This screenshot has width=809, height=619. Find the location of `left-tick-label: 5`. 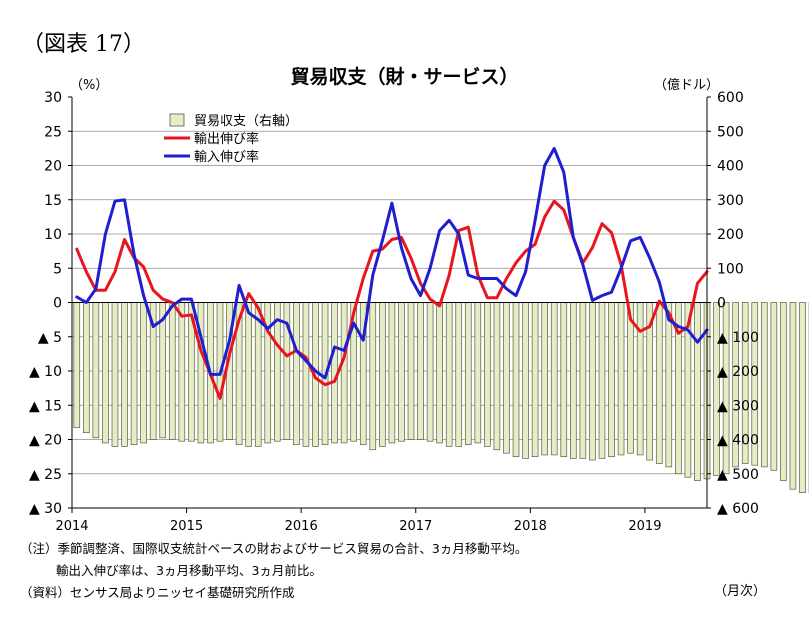

left-tick-label: 5 is located at coordinates (57, 269).